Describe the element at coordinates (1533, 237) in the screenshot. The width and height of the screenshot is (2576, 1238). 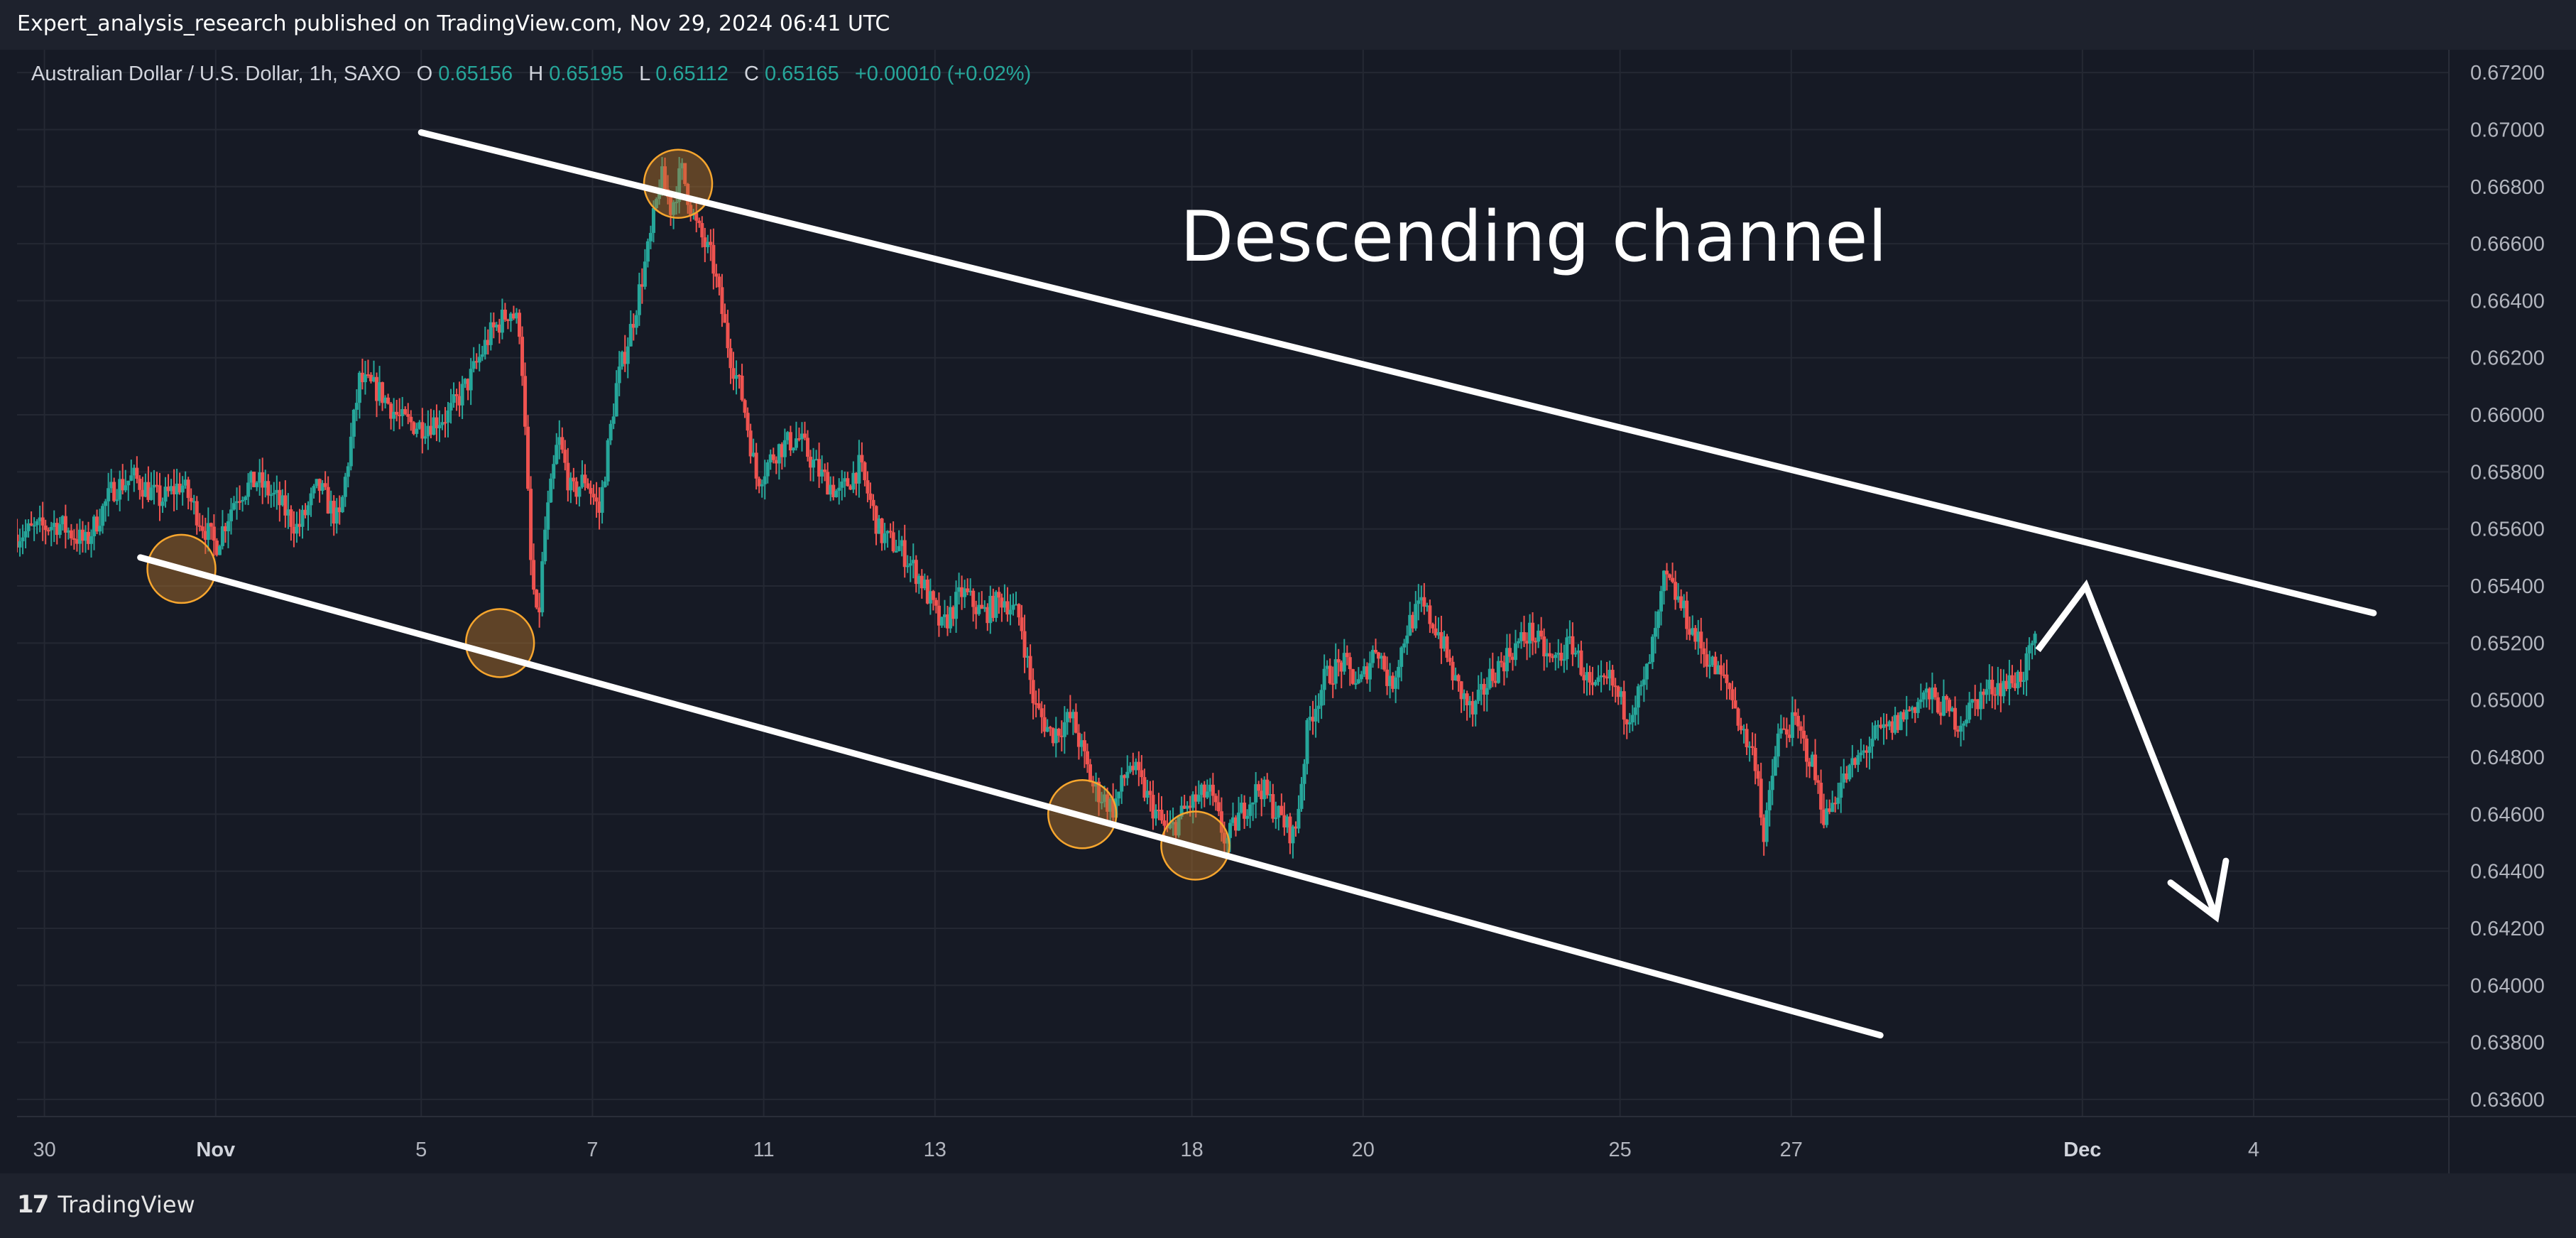
I see `annotation-descending-channel: Descending channel` at that location.